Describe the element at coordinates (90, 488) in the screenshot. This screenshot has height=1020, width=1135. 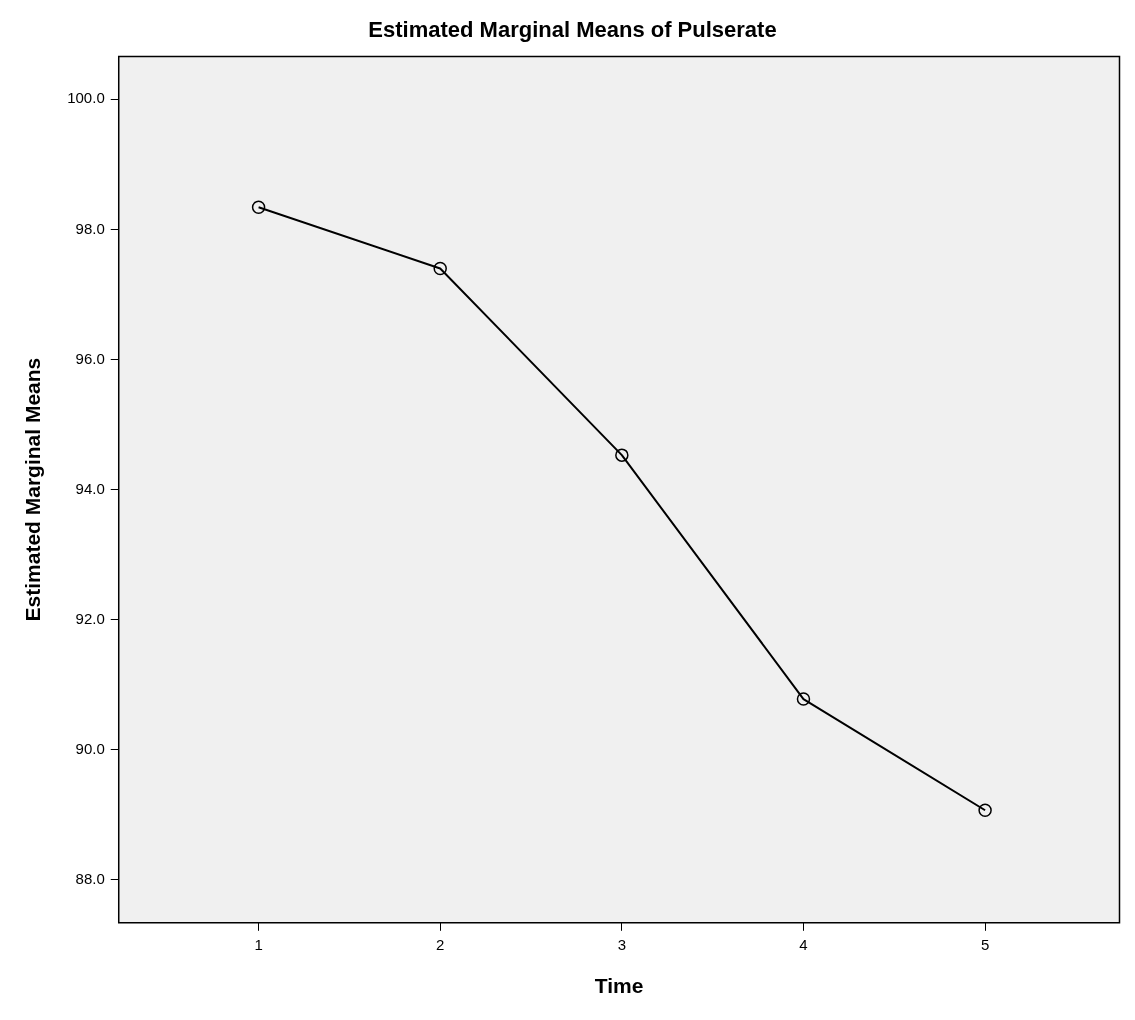
I see `y-tick-label: 94.0` at that location.